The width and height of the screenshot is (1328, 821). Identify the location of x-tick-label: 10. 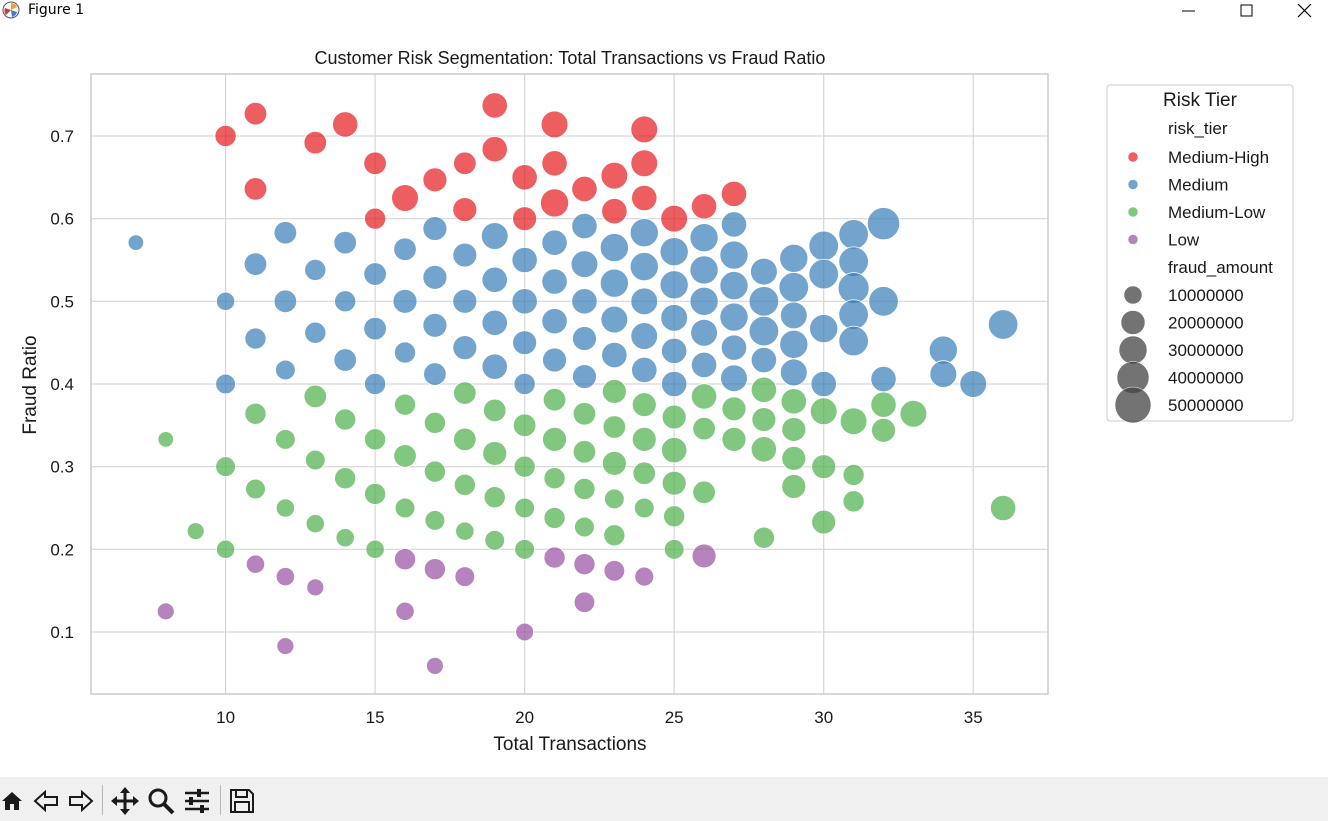
(225, 717).